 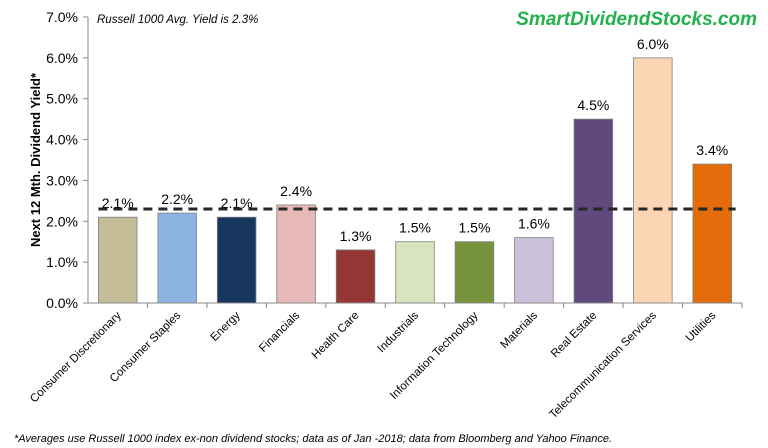 What do you see at coordinates (62, 221) in the screenshot?
I see `y-tick-label: 2.0%` at bounding box center [62, 221].